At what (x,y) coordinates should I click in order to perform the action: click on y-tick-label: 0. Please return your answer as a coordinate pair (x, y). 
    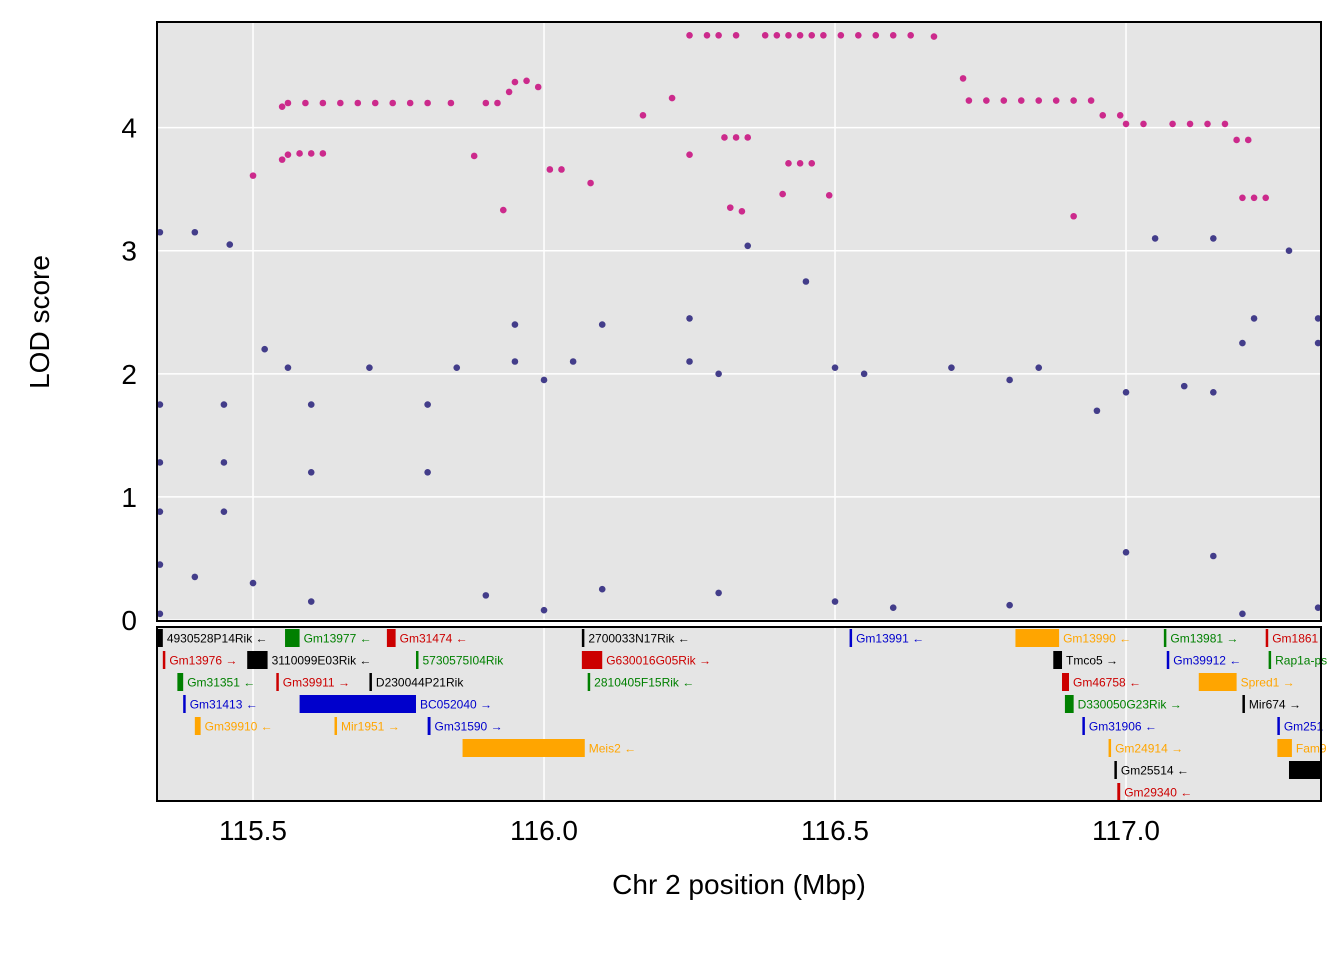
    Looking at the image, I should click on (129, 620).